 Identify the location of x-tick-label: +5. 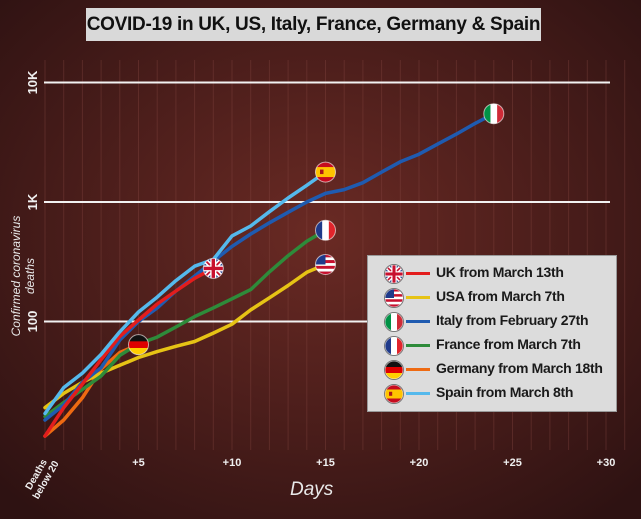
(138, 463).